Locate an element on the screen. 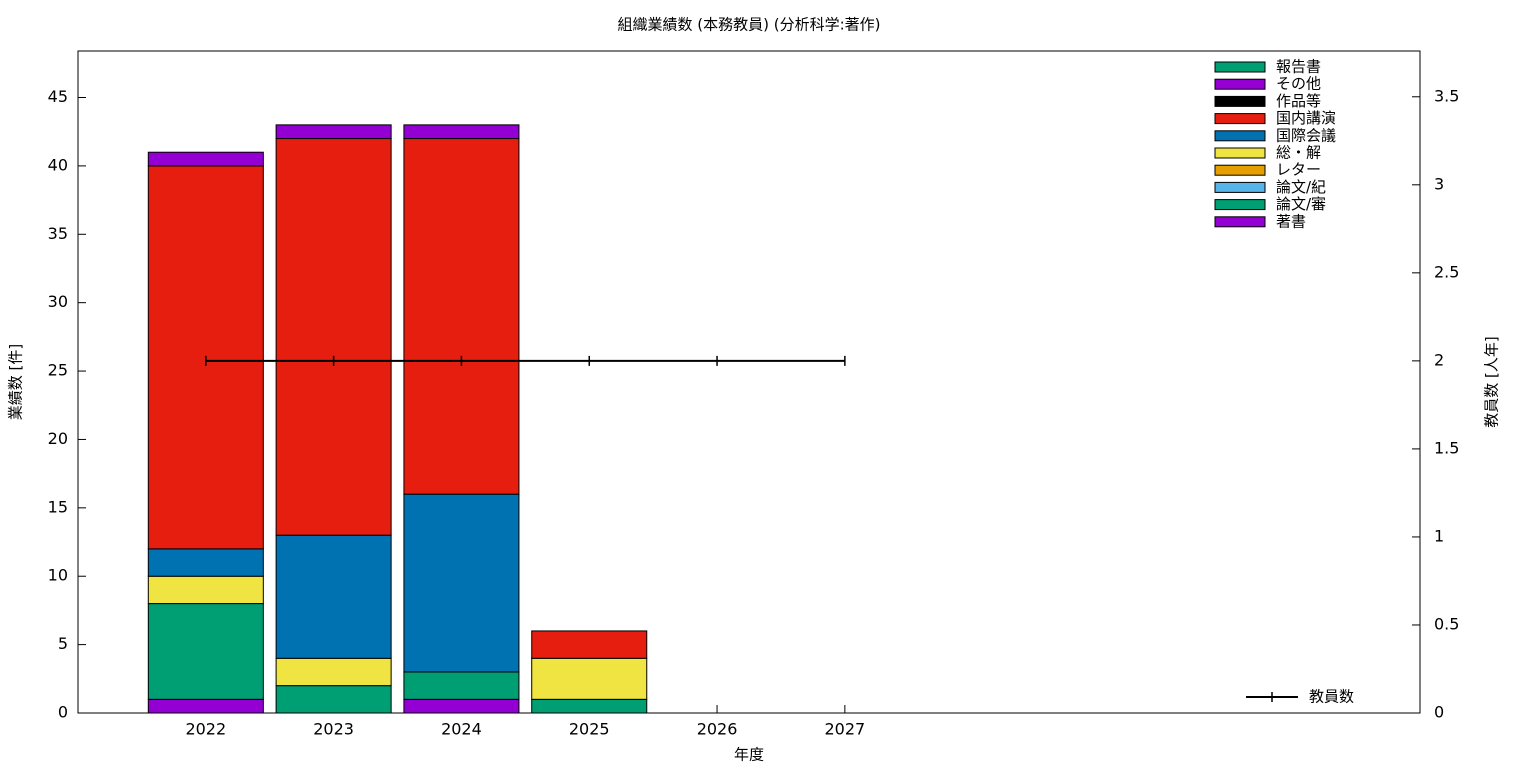  legend-label: 報告書 is located at coordinates (1298, 67).